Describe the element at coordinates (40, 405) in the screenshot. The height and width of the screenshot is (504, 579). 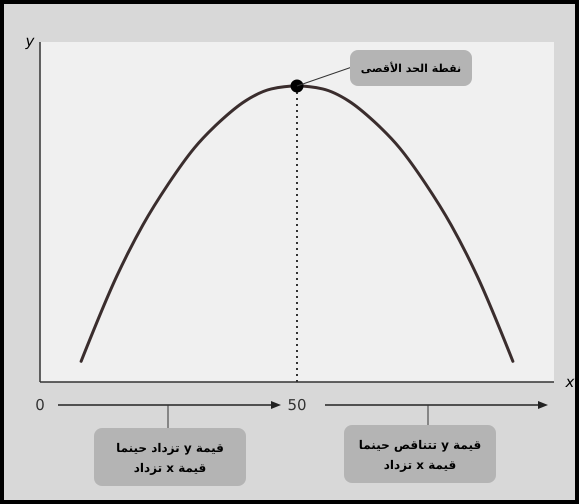
I see `x-tick-label: 0` at that location.